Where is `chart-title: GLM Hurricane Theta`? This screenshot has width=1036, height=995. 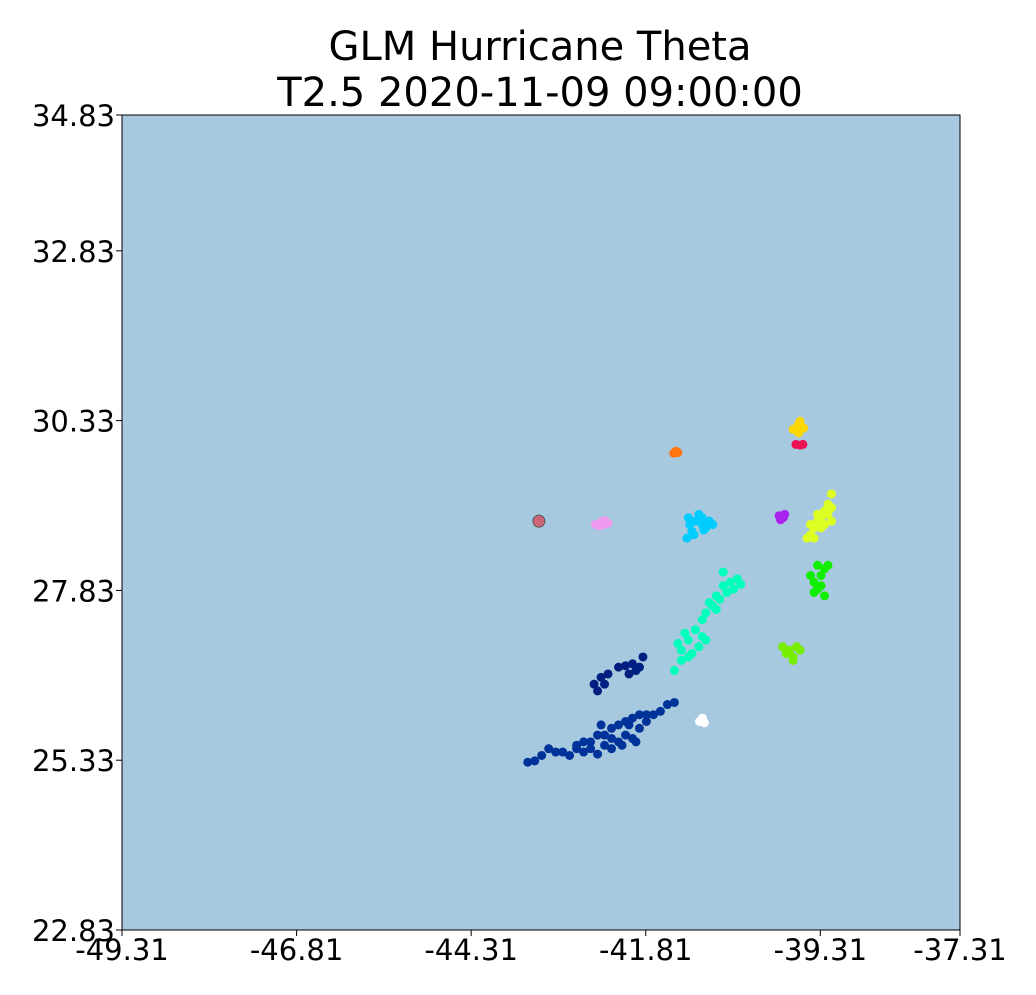 chart-title: GLM Hurricane Theta is located at coordinates (540, 47).